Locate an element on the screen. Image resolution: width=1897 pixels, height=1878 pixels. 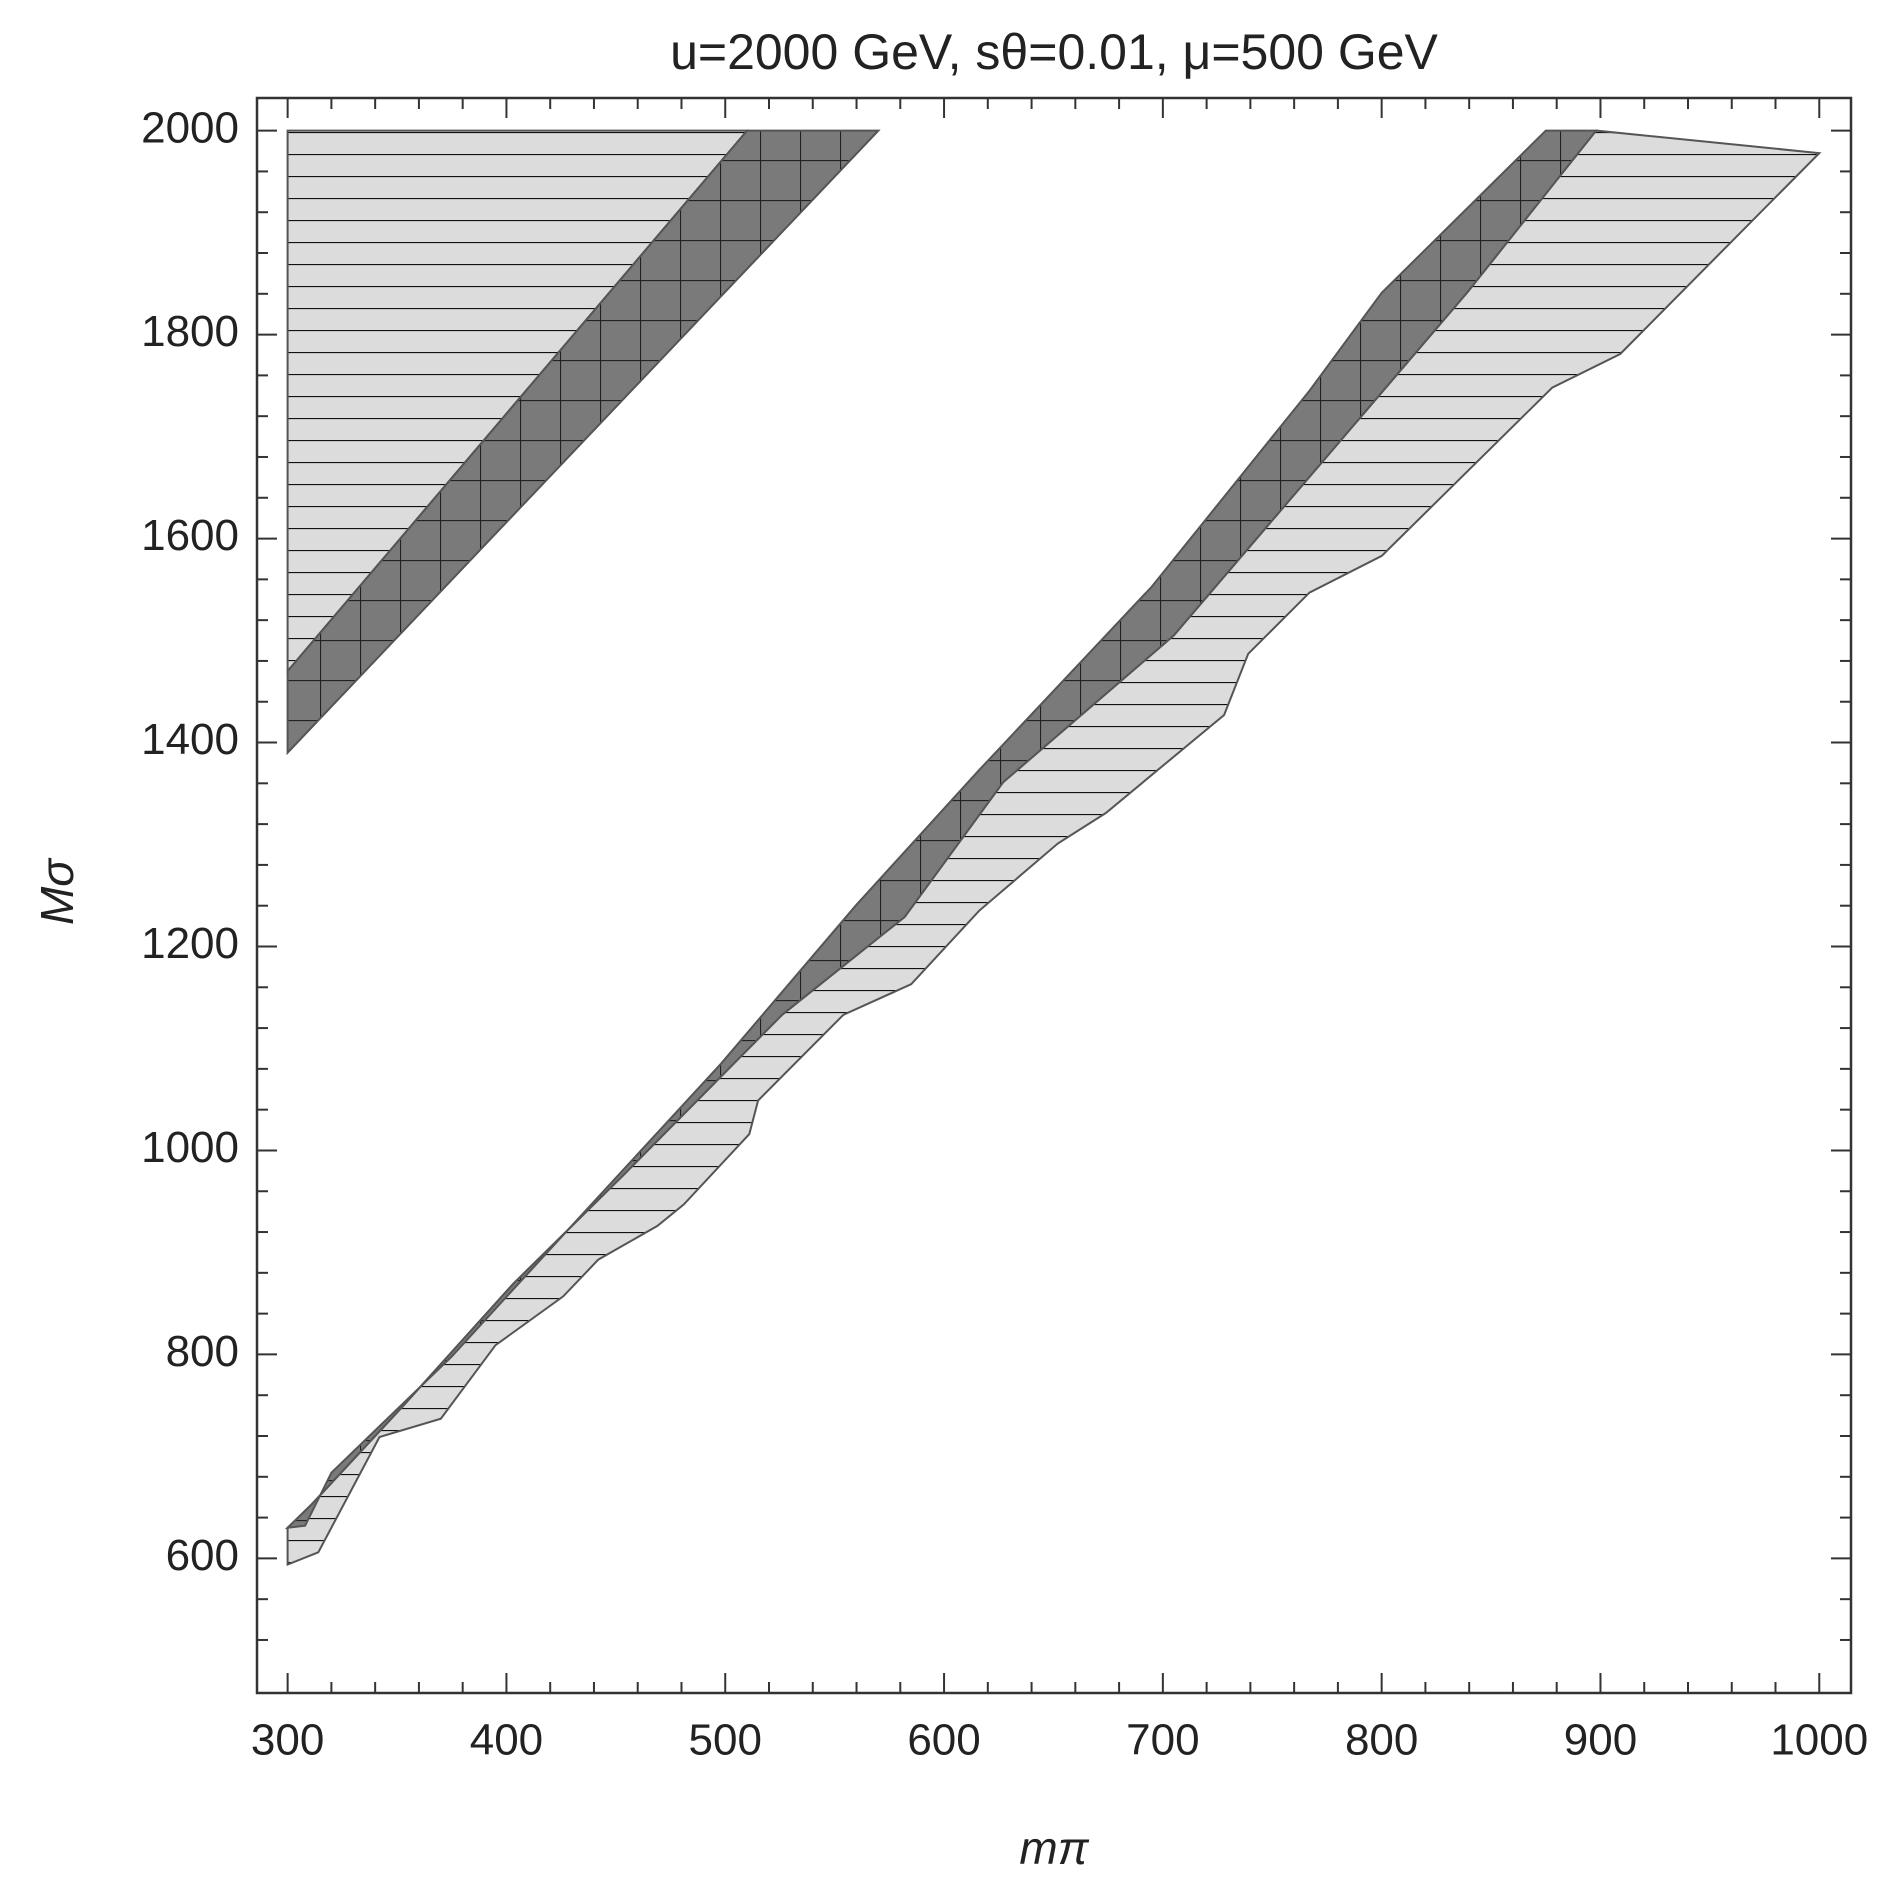
x-axis-label: mπ is located at coordinates (1054, 1848).